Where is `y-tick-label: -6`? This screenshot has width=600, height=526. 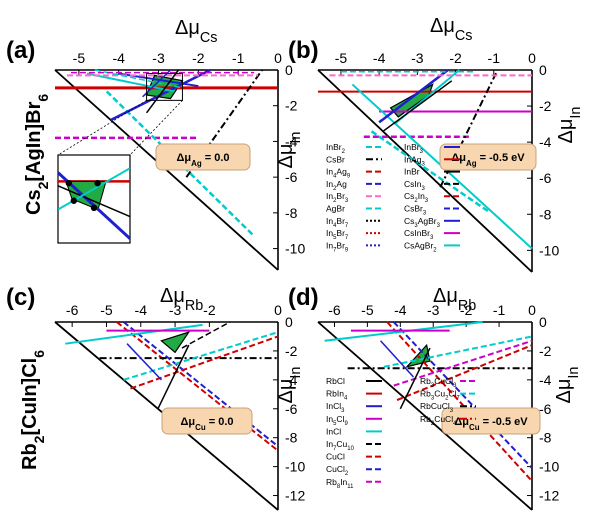
y-tick-label: -6 is located at coordinates (545, 409).